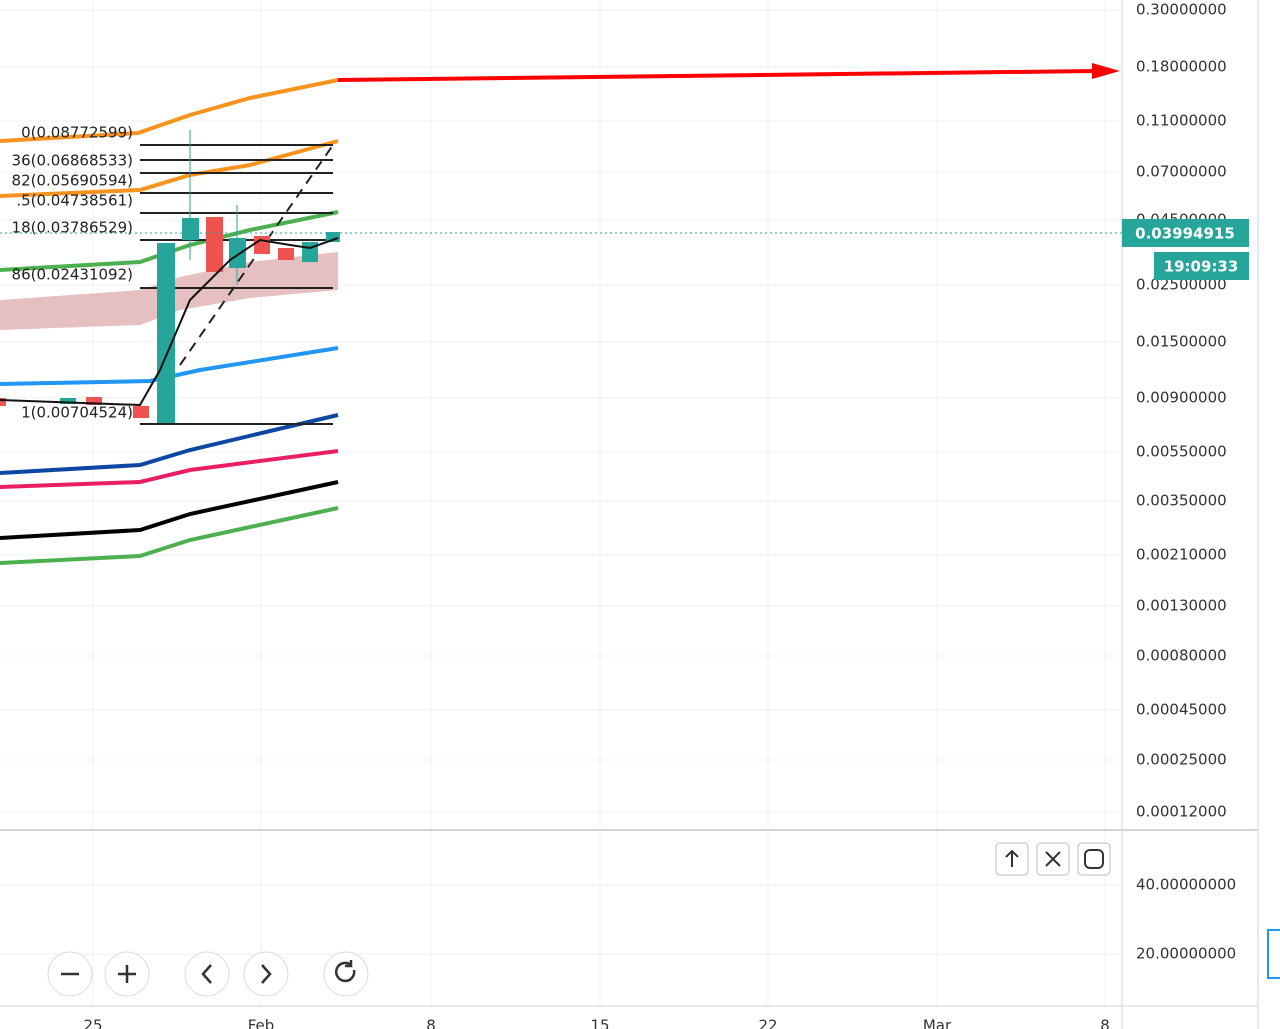  Describe the element at coordinates (74, 201) in the screenshot. I see `fib-label: .5(0.04738561)` at that location.